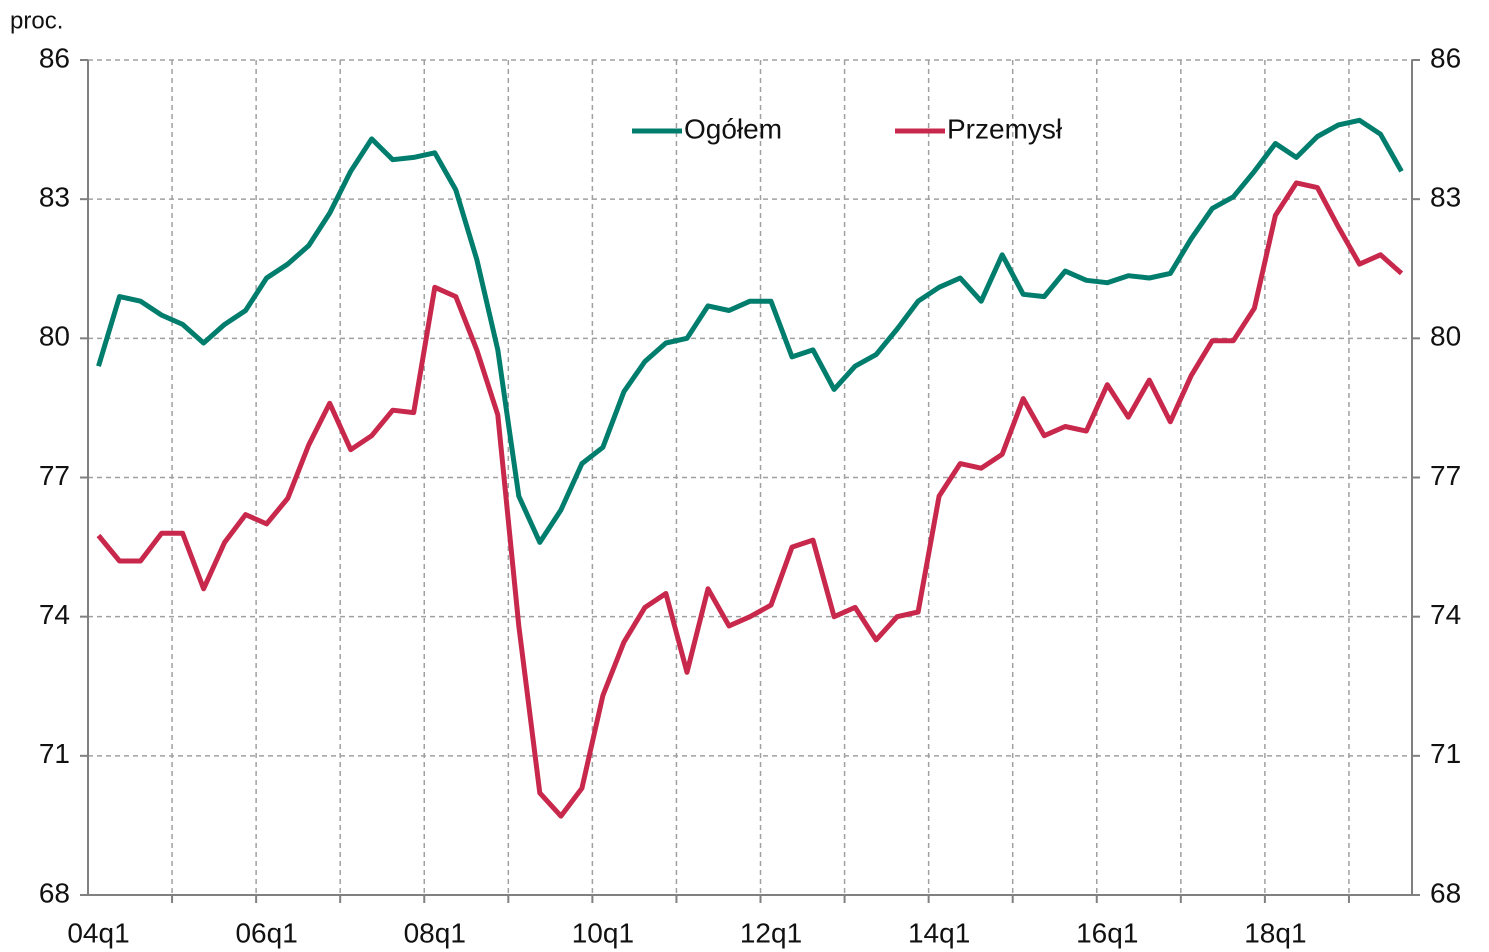 The width and height of the screenshot is (1489, 952). What do you see at coordinates (1445, 475) in the screenshot?
I see `y2-tick-label: 77` at bounding box center [1445, 475].